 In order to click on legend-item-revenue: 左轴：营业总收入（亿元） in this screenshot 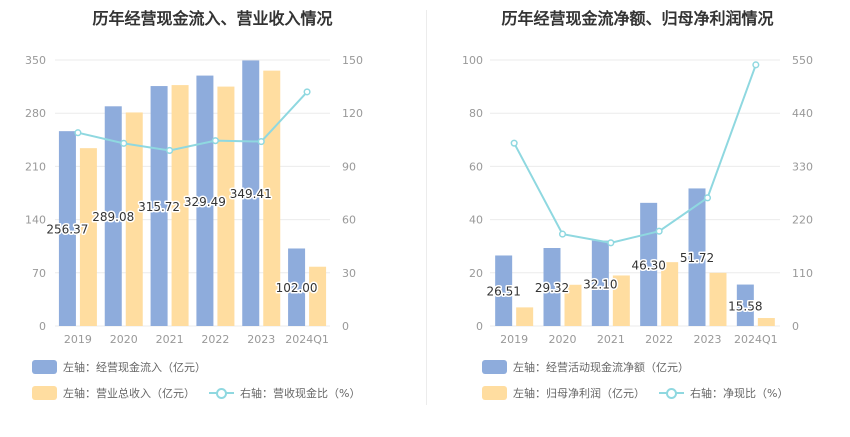, I will do `click(113, 393)`.